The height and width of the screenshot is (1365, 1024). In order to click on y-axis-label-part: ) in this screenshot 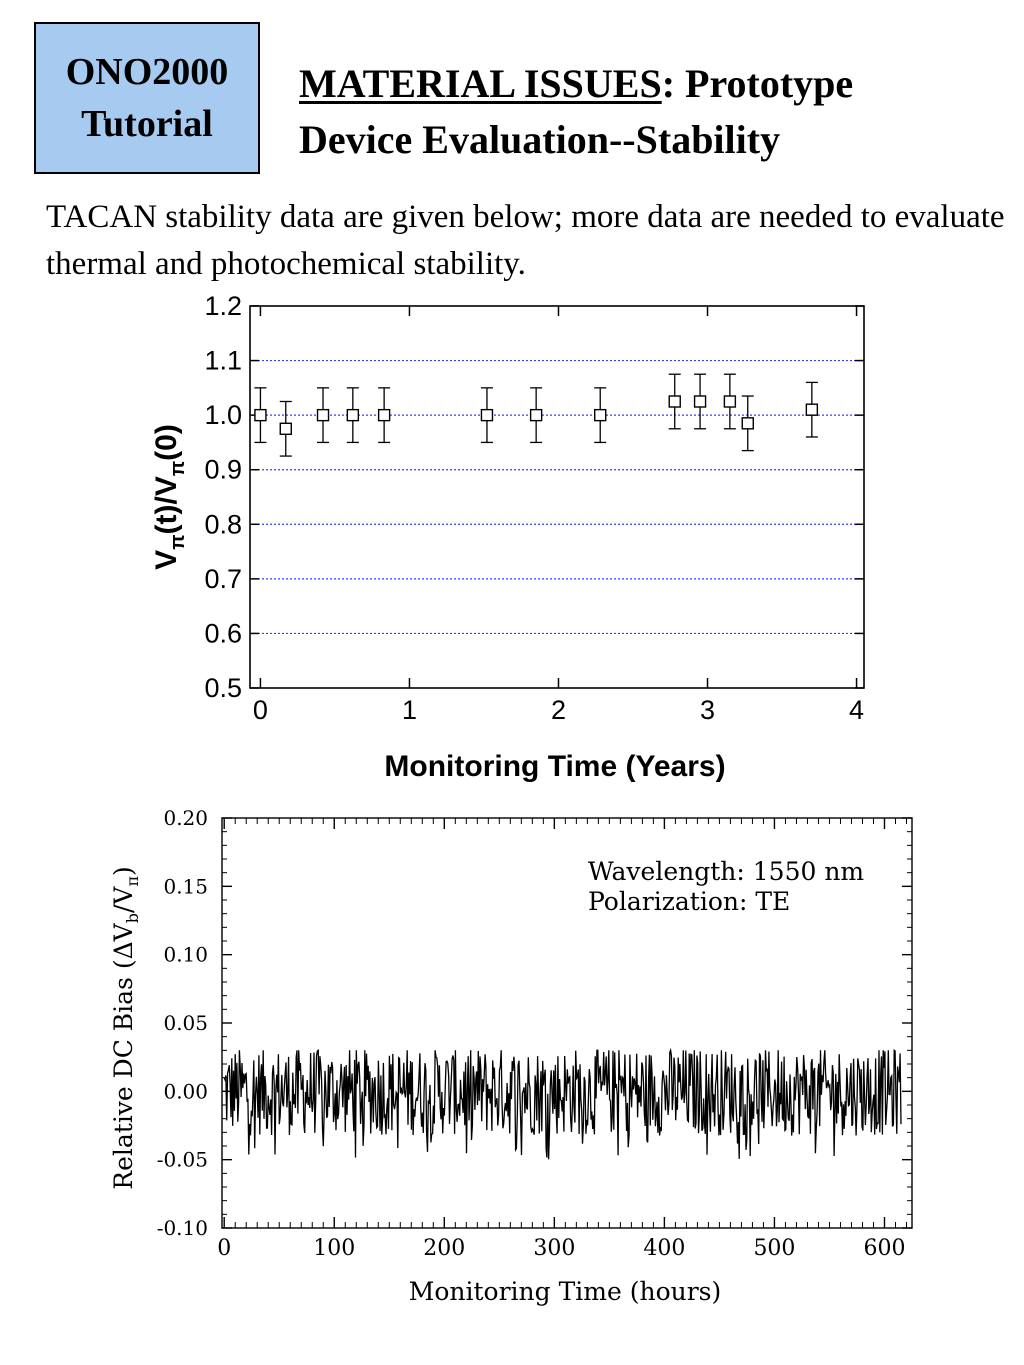, I will do `click(123, 871)`.